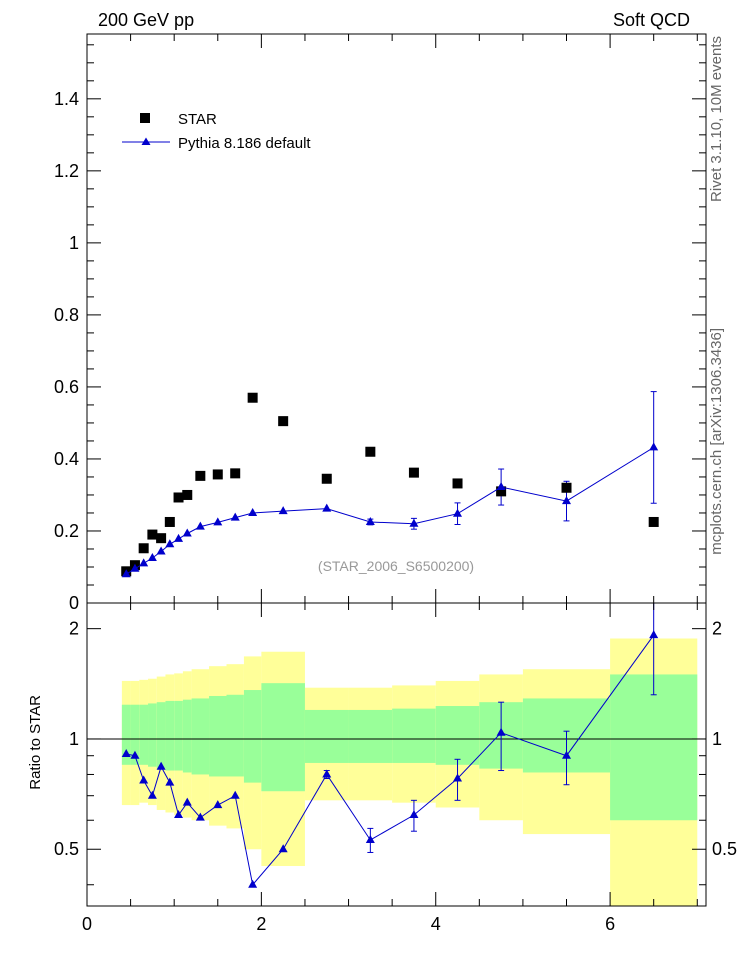 This screenshot has height=972, width=746. Describe the element at coordinates (146, 141) in the screenshot. I see `legend-pythia-marker` at that location.